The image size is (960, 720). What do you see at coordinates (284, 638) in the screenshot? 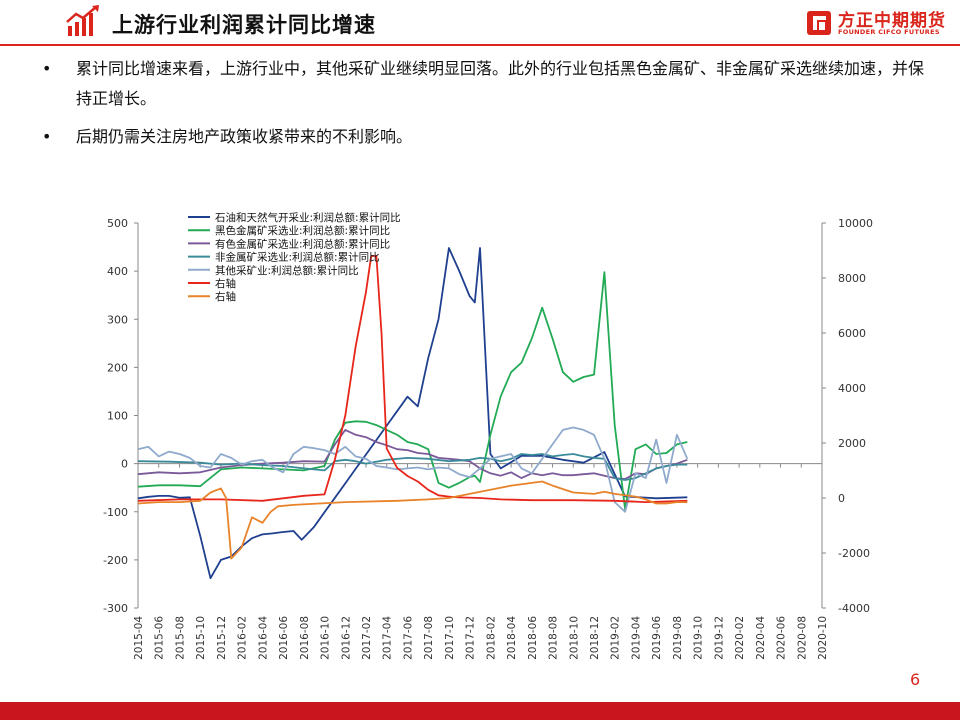
I see `x-tick-label: 2016-06` at bounding box center [284, 638].